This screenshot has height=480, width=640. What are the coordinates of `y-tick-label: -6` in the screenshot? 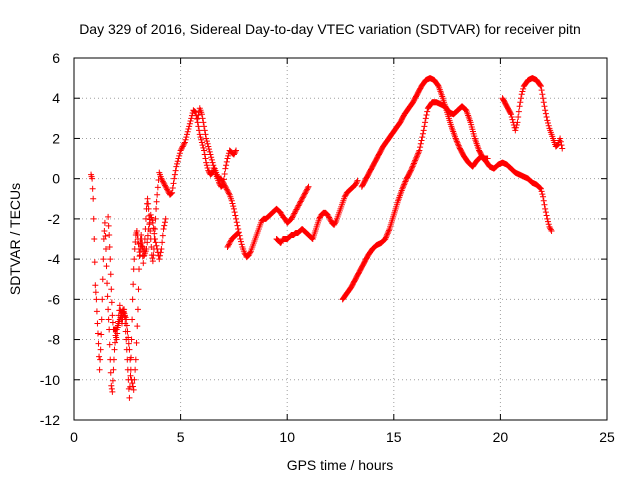 It's located at (54, 299).